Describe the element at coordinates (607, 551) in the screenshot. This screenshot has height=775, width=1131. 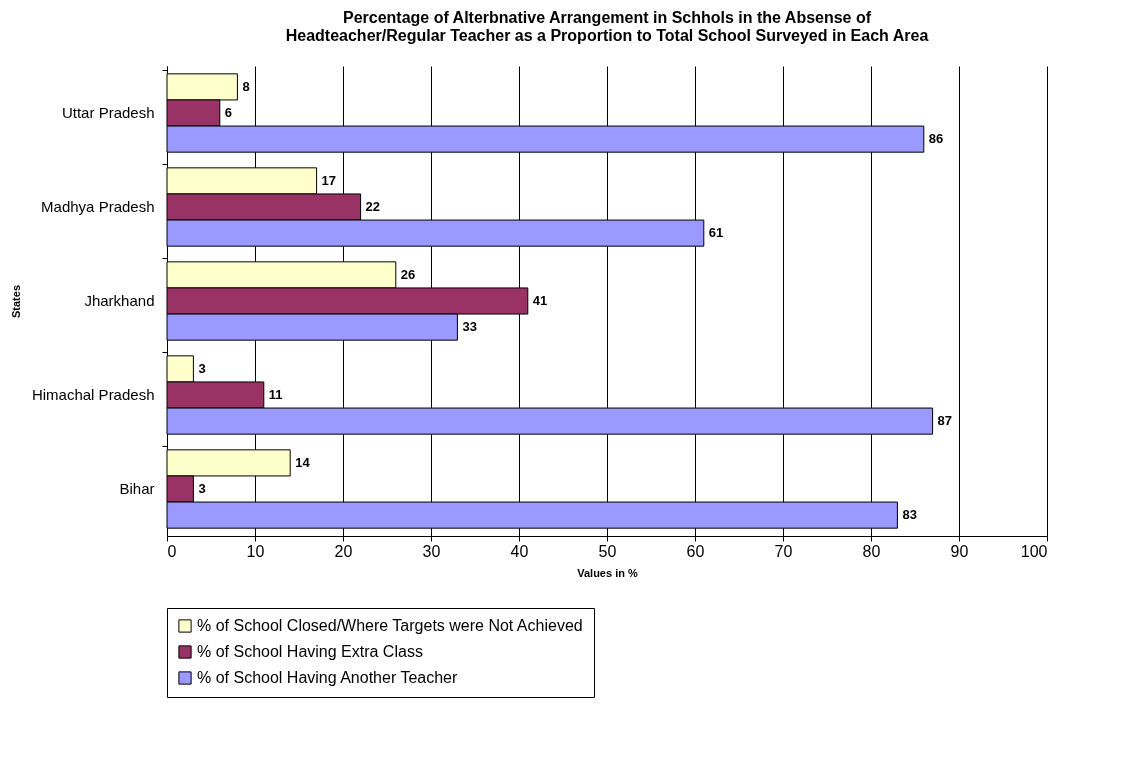
I see `x-tick-label: 50` at that location.